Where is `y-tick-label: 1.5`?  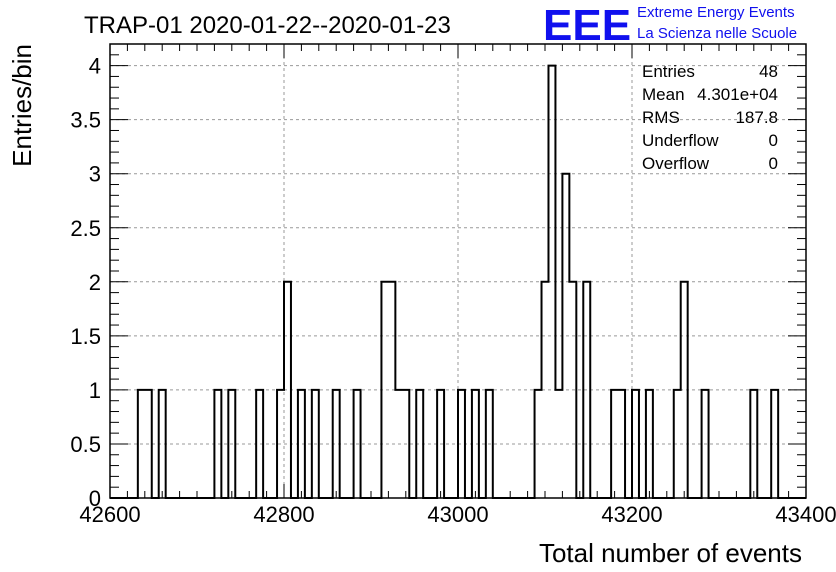
y-tick-label: 1.5 is located at coordinates (85, 336).